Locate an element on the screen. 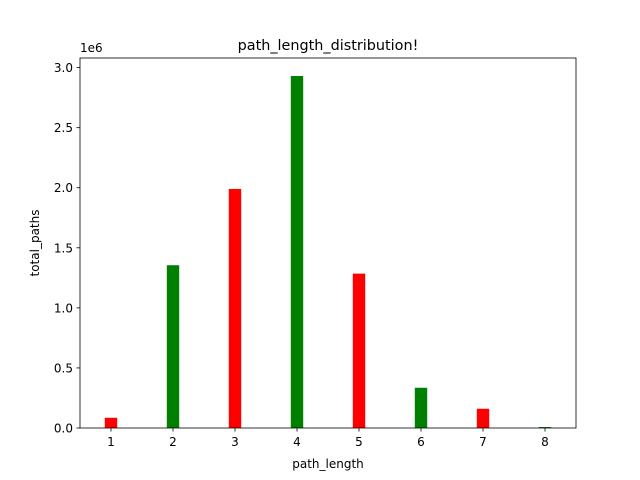 The height and width of the screenshot is (480, 640). y-axis-label: total_paths is located at coordinates (35, 243).